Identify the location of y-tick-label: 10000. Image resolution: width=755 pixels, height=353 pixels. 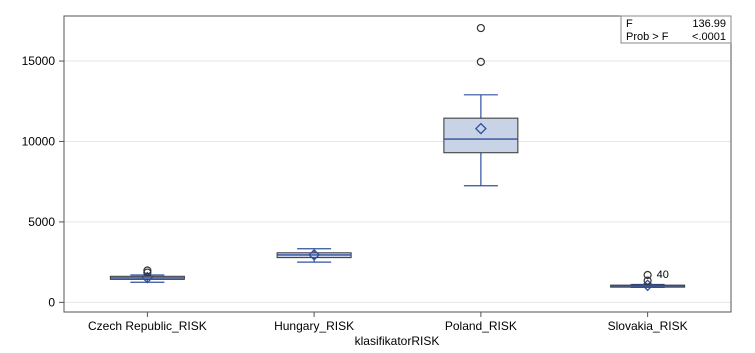
(39, 141).